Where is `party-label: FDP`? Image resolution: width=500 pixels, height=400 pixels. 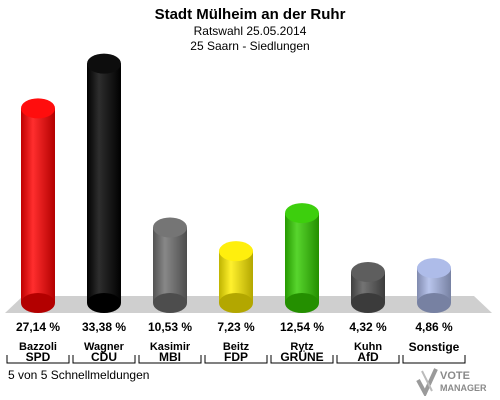 party-label: FDP is located at coordinates (236, 357).